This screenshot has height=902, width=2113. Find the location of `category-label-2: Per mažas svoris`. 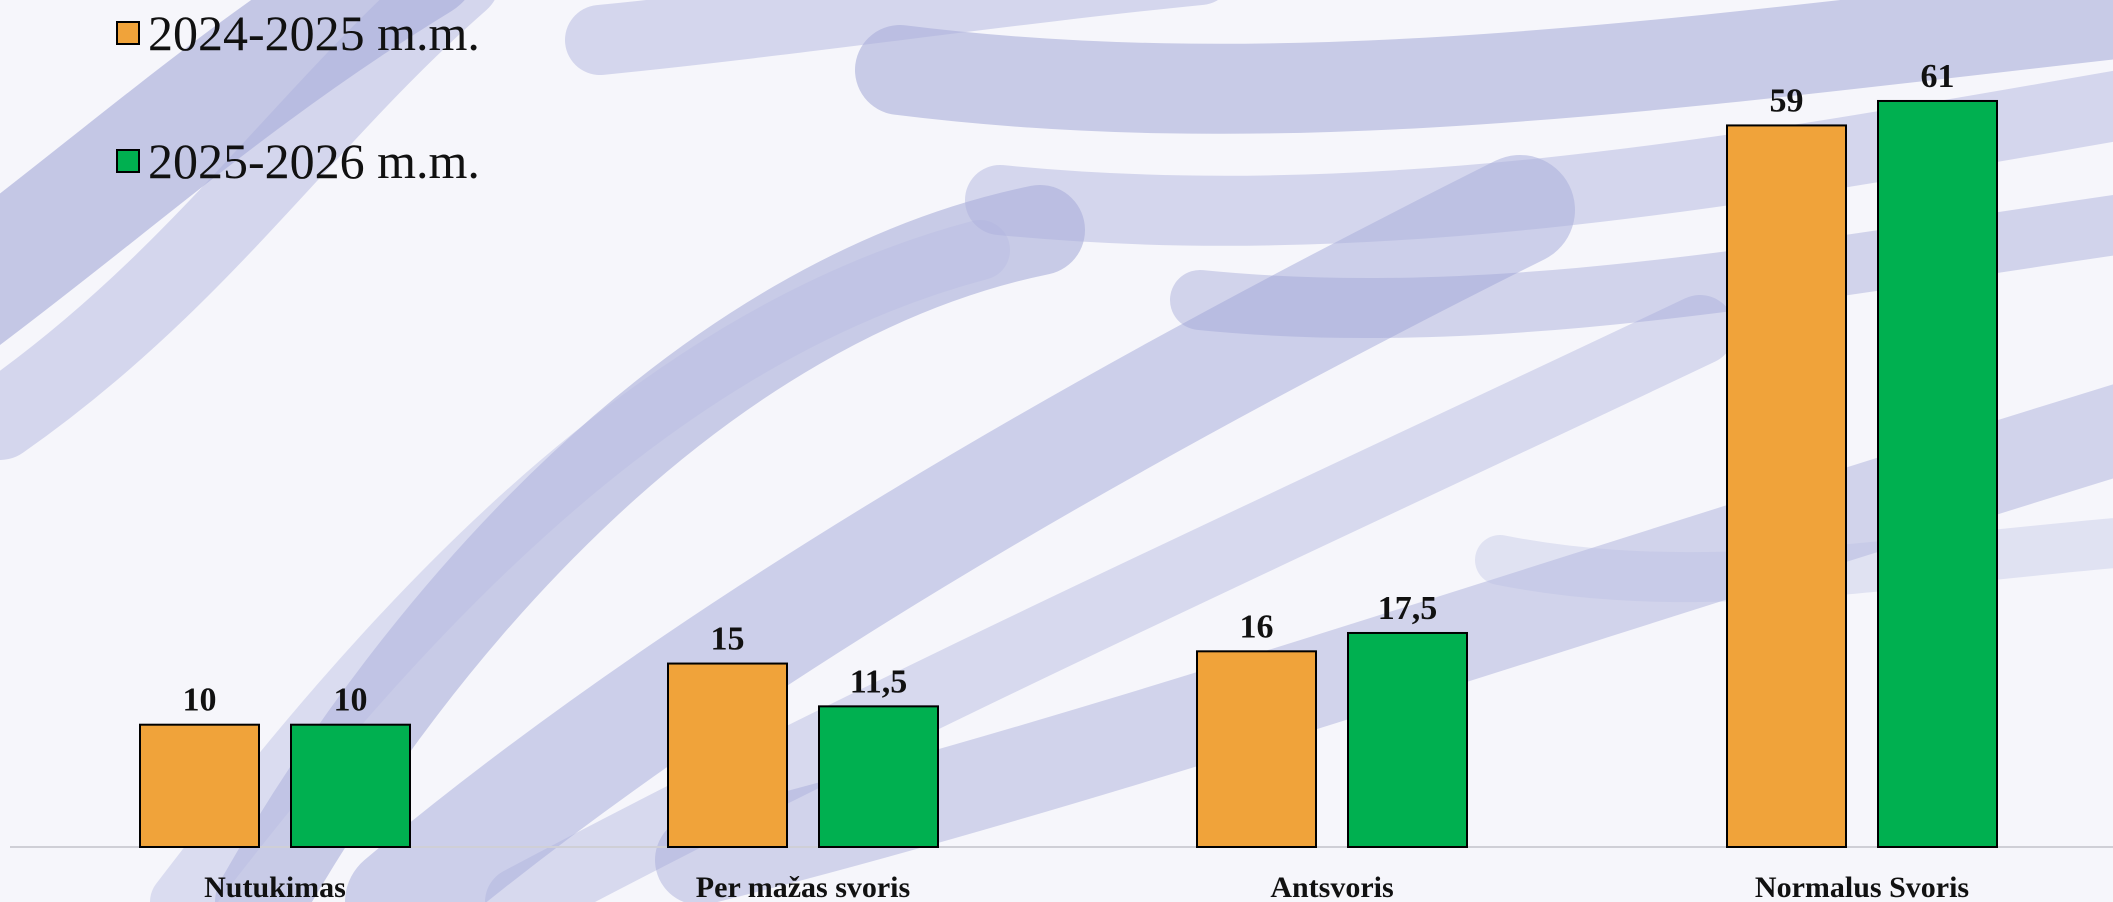

category-label-2: Per mažas svoris is located at coordinates (803, 886).